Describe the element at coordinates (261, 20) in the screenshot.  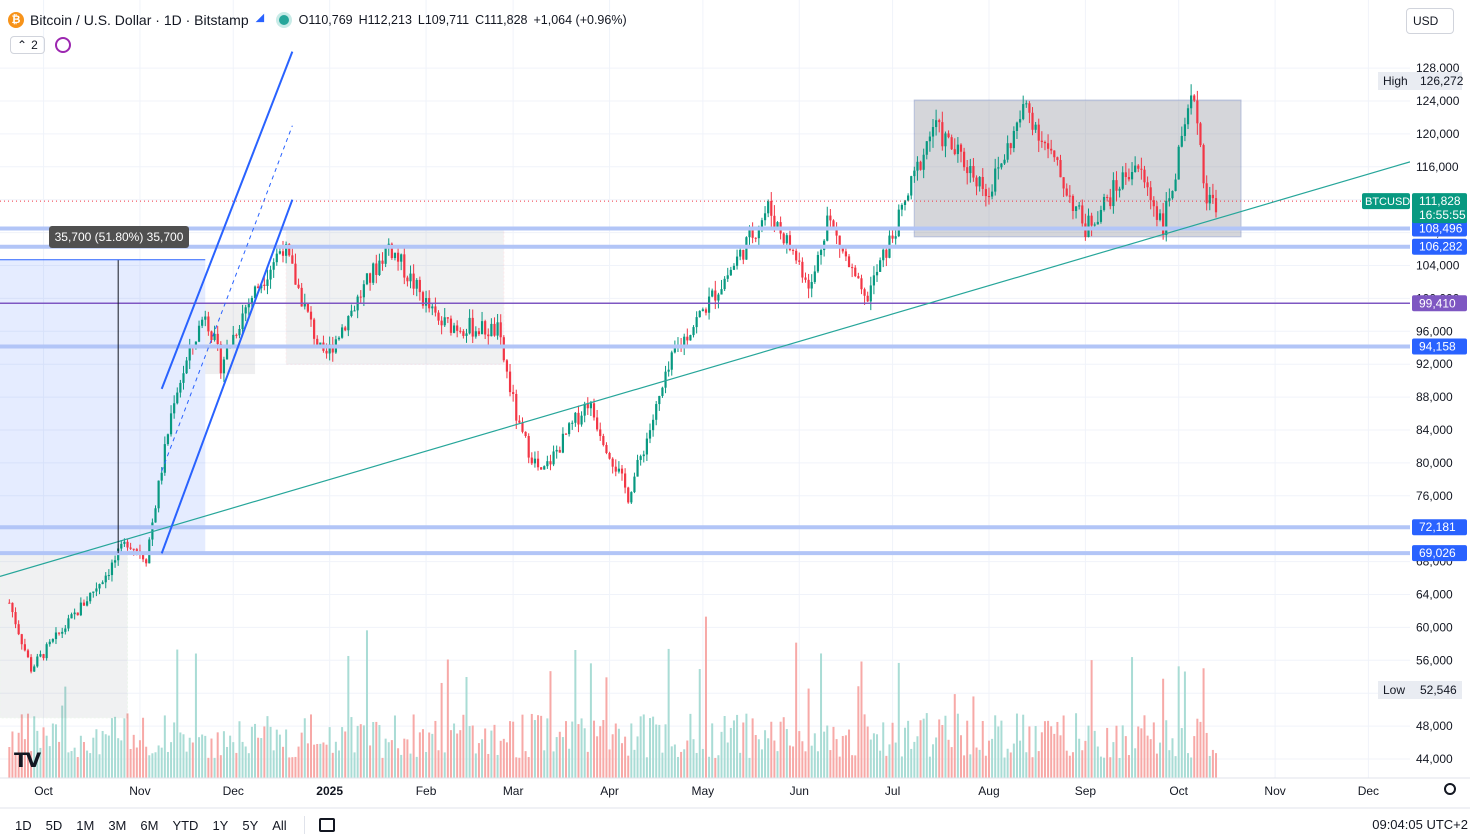
I see `flag-icon` at that location.